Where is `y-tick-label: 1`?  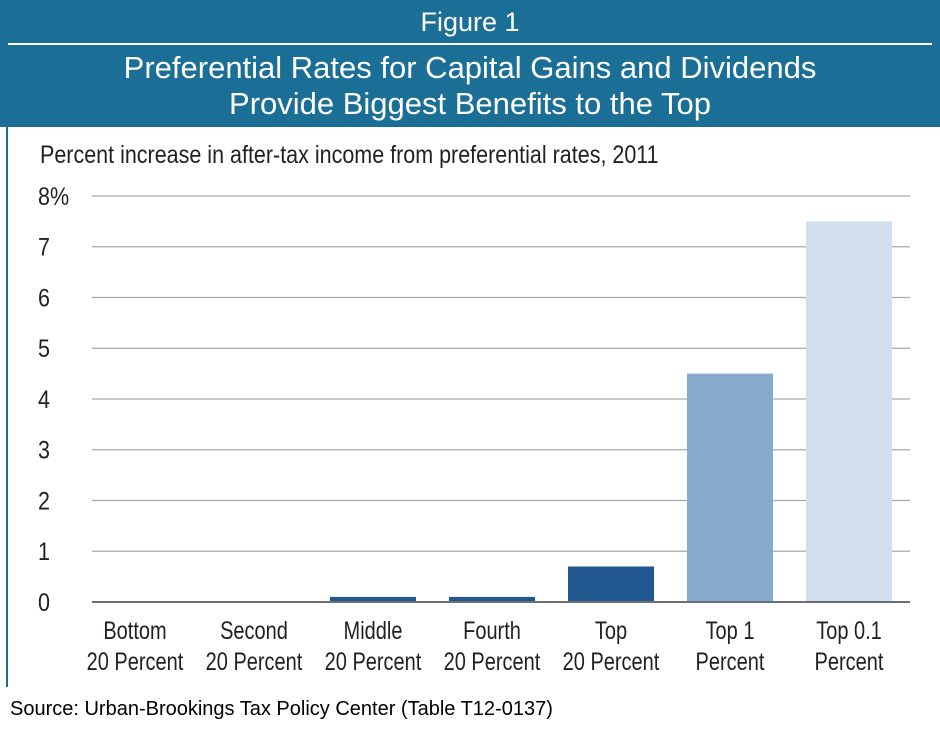 y-tick-label: 1 is located at coordinates (44, 552).